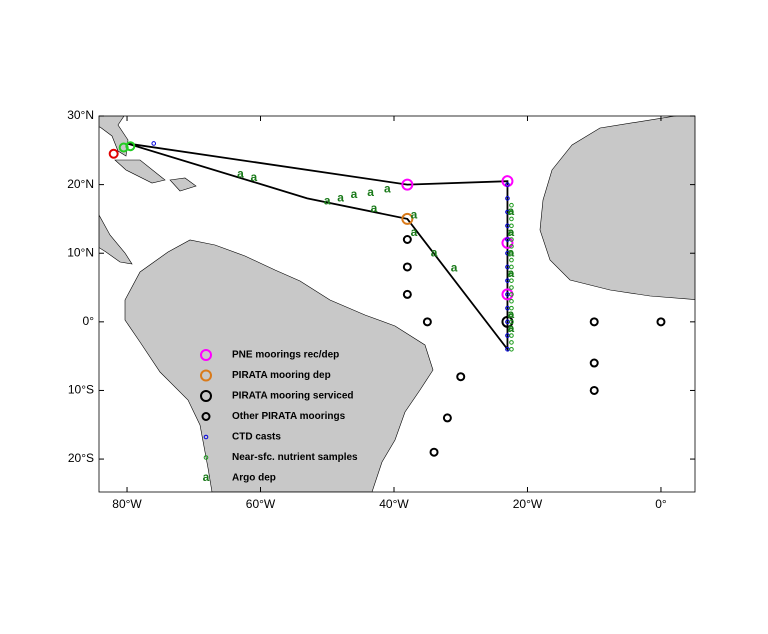  I want to click on legend-label: CTD casts, so click(256, 437).